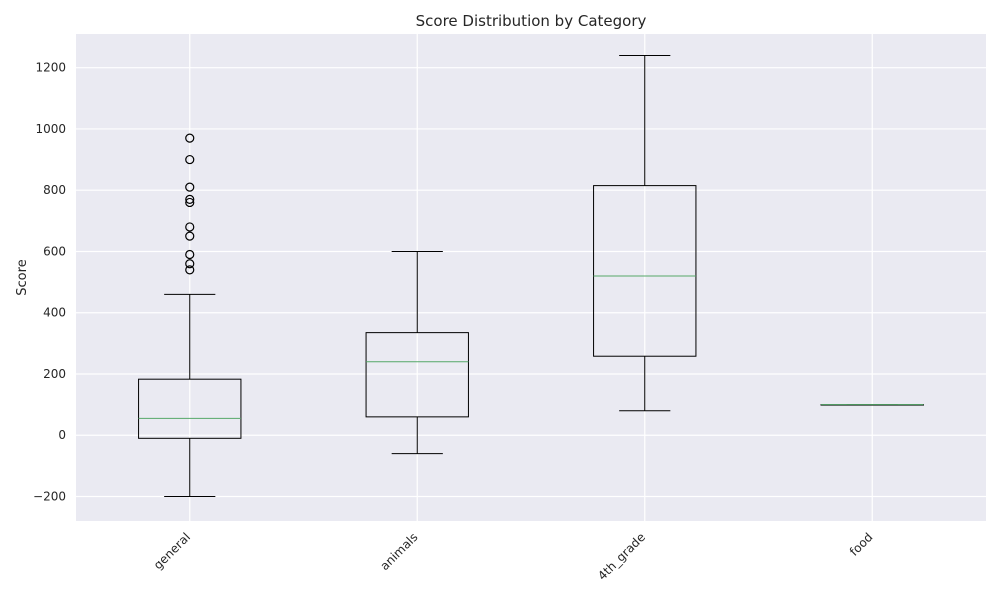 This screenshot has height=600, width=1000. Describe the element at coordinates (531, 21) in the screenshot. I see `chart-title: Score Distribution by Category` at that location.